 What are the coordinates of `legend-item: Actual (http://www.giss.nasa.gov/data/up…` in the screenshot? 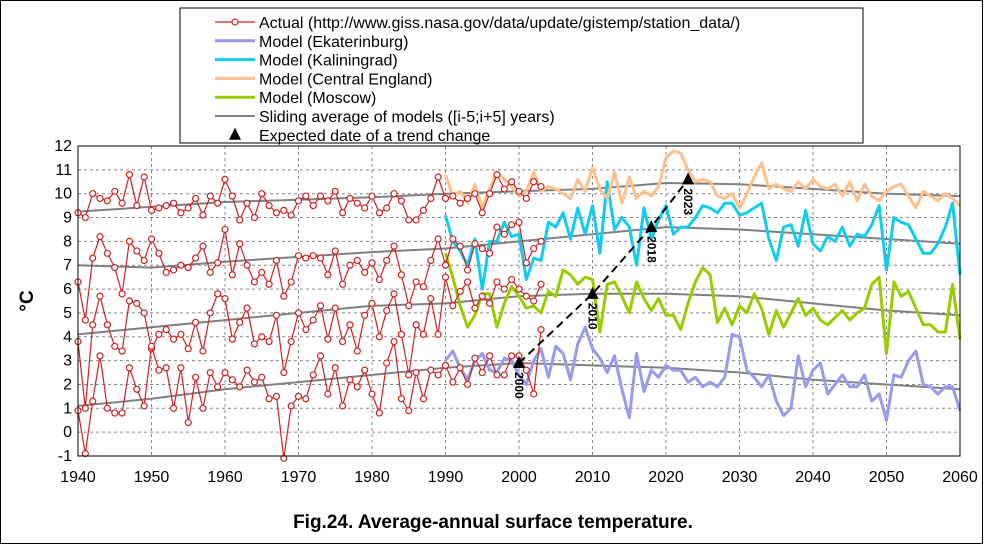 It's located at (477, 23).